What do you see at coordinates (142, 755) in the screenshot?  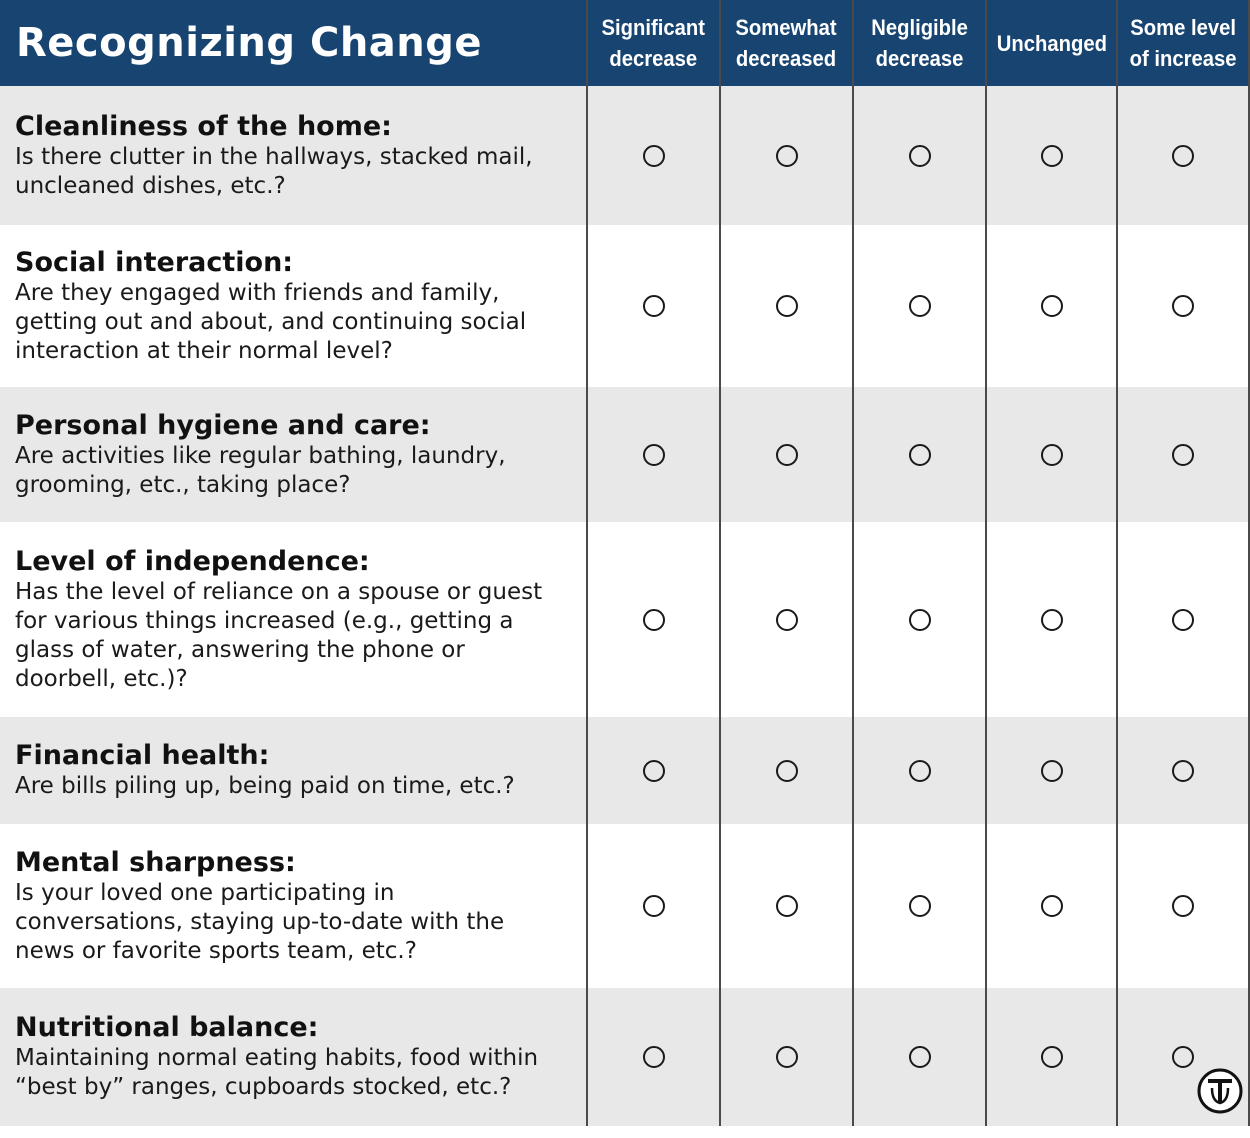 I see `criterion-title: Financial health:` at bounding box center [142, 755].